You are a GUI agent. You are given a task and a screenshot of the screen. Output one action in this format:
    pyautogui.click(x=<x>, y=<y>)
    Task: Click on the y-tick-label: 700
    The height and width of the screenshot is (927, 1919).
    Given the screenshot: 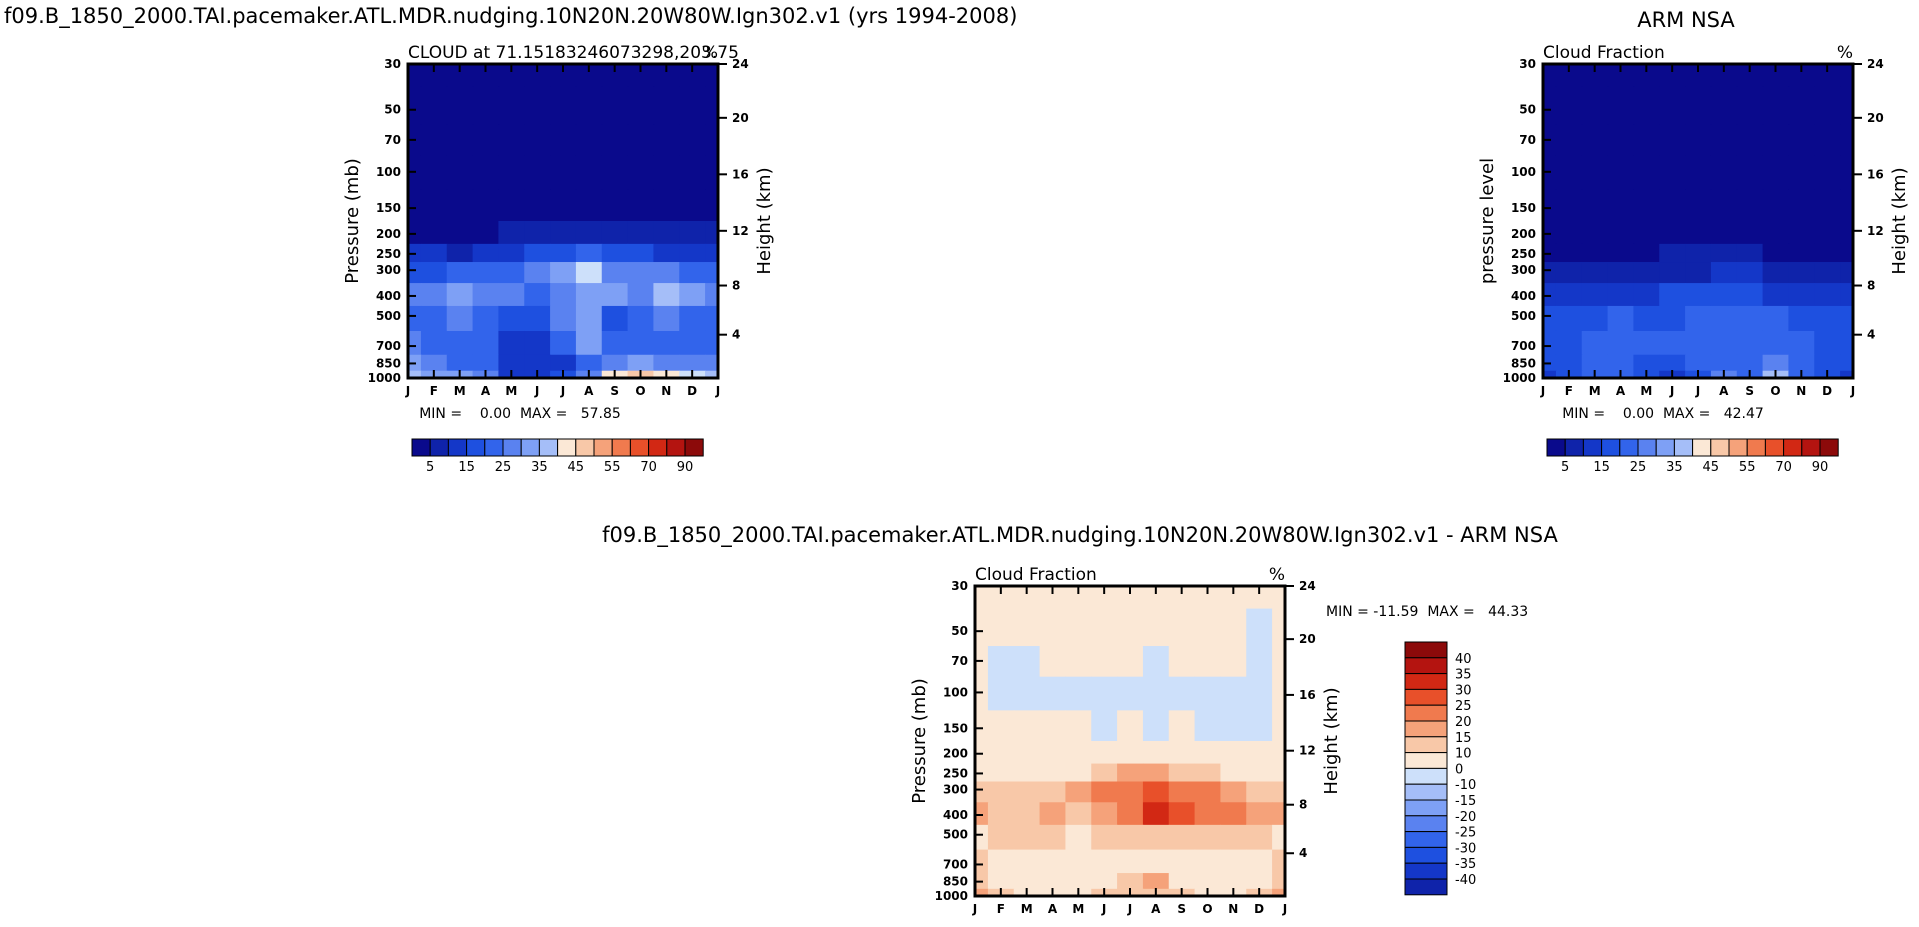 What is the action you would take?
    pyautogui.click(x=388, y=346)
    